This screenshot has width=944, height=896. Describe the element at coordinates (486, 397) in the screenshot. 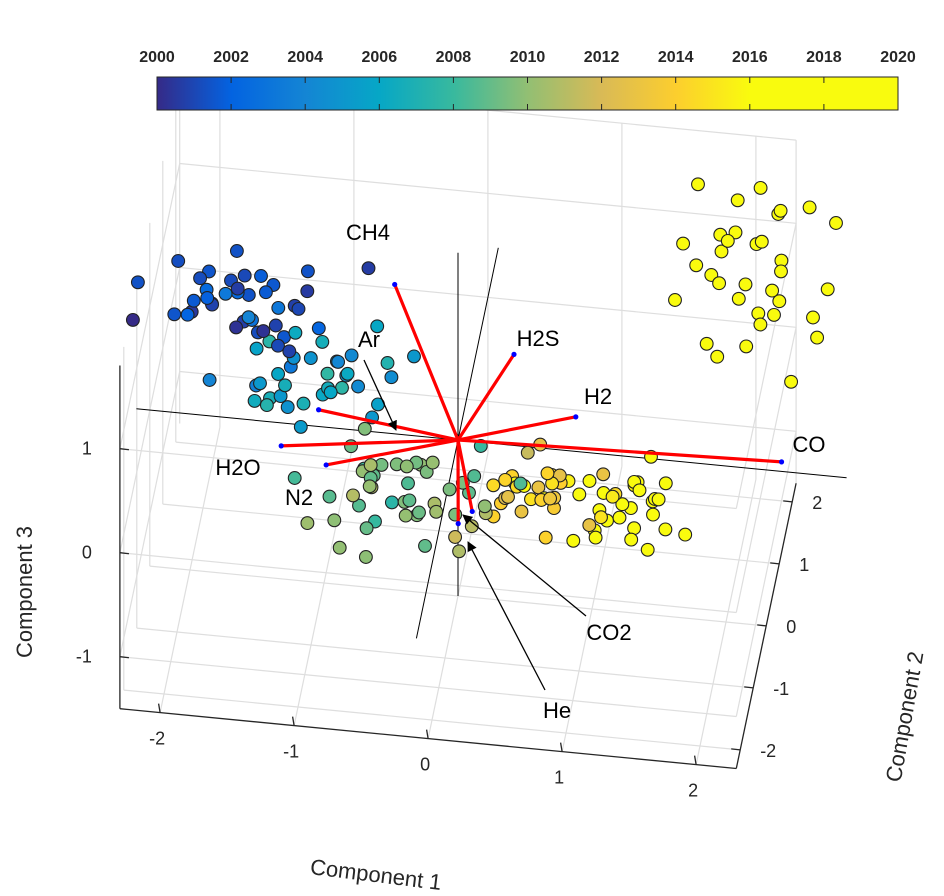

I see `loading-vector-h2s` at that location.